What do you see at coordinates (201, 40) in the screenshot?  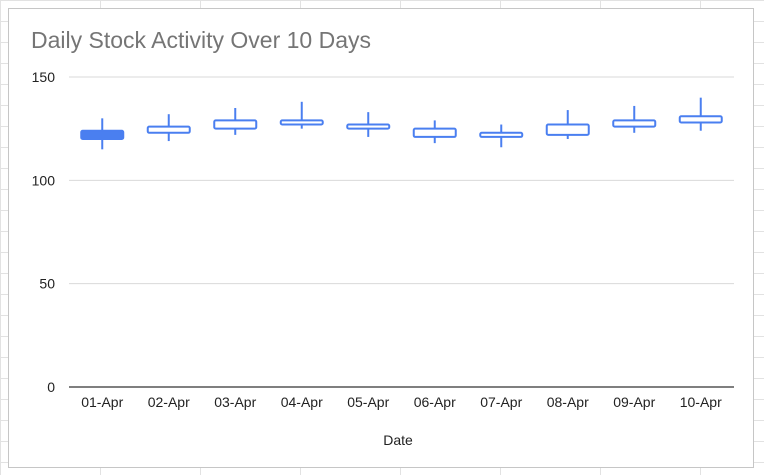 I see `chart-title: Daily Stock Activity Over 10 Days` at bounding box center [201, 40].